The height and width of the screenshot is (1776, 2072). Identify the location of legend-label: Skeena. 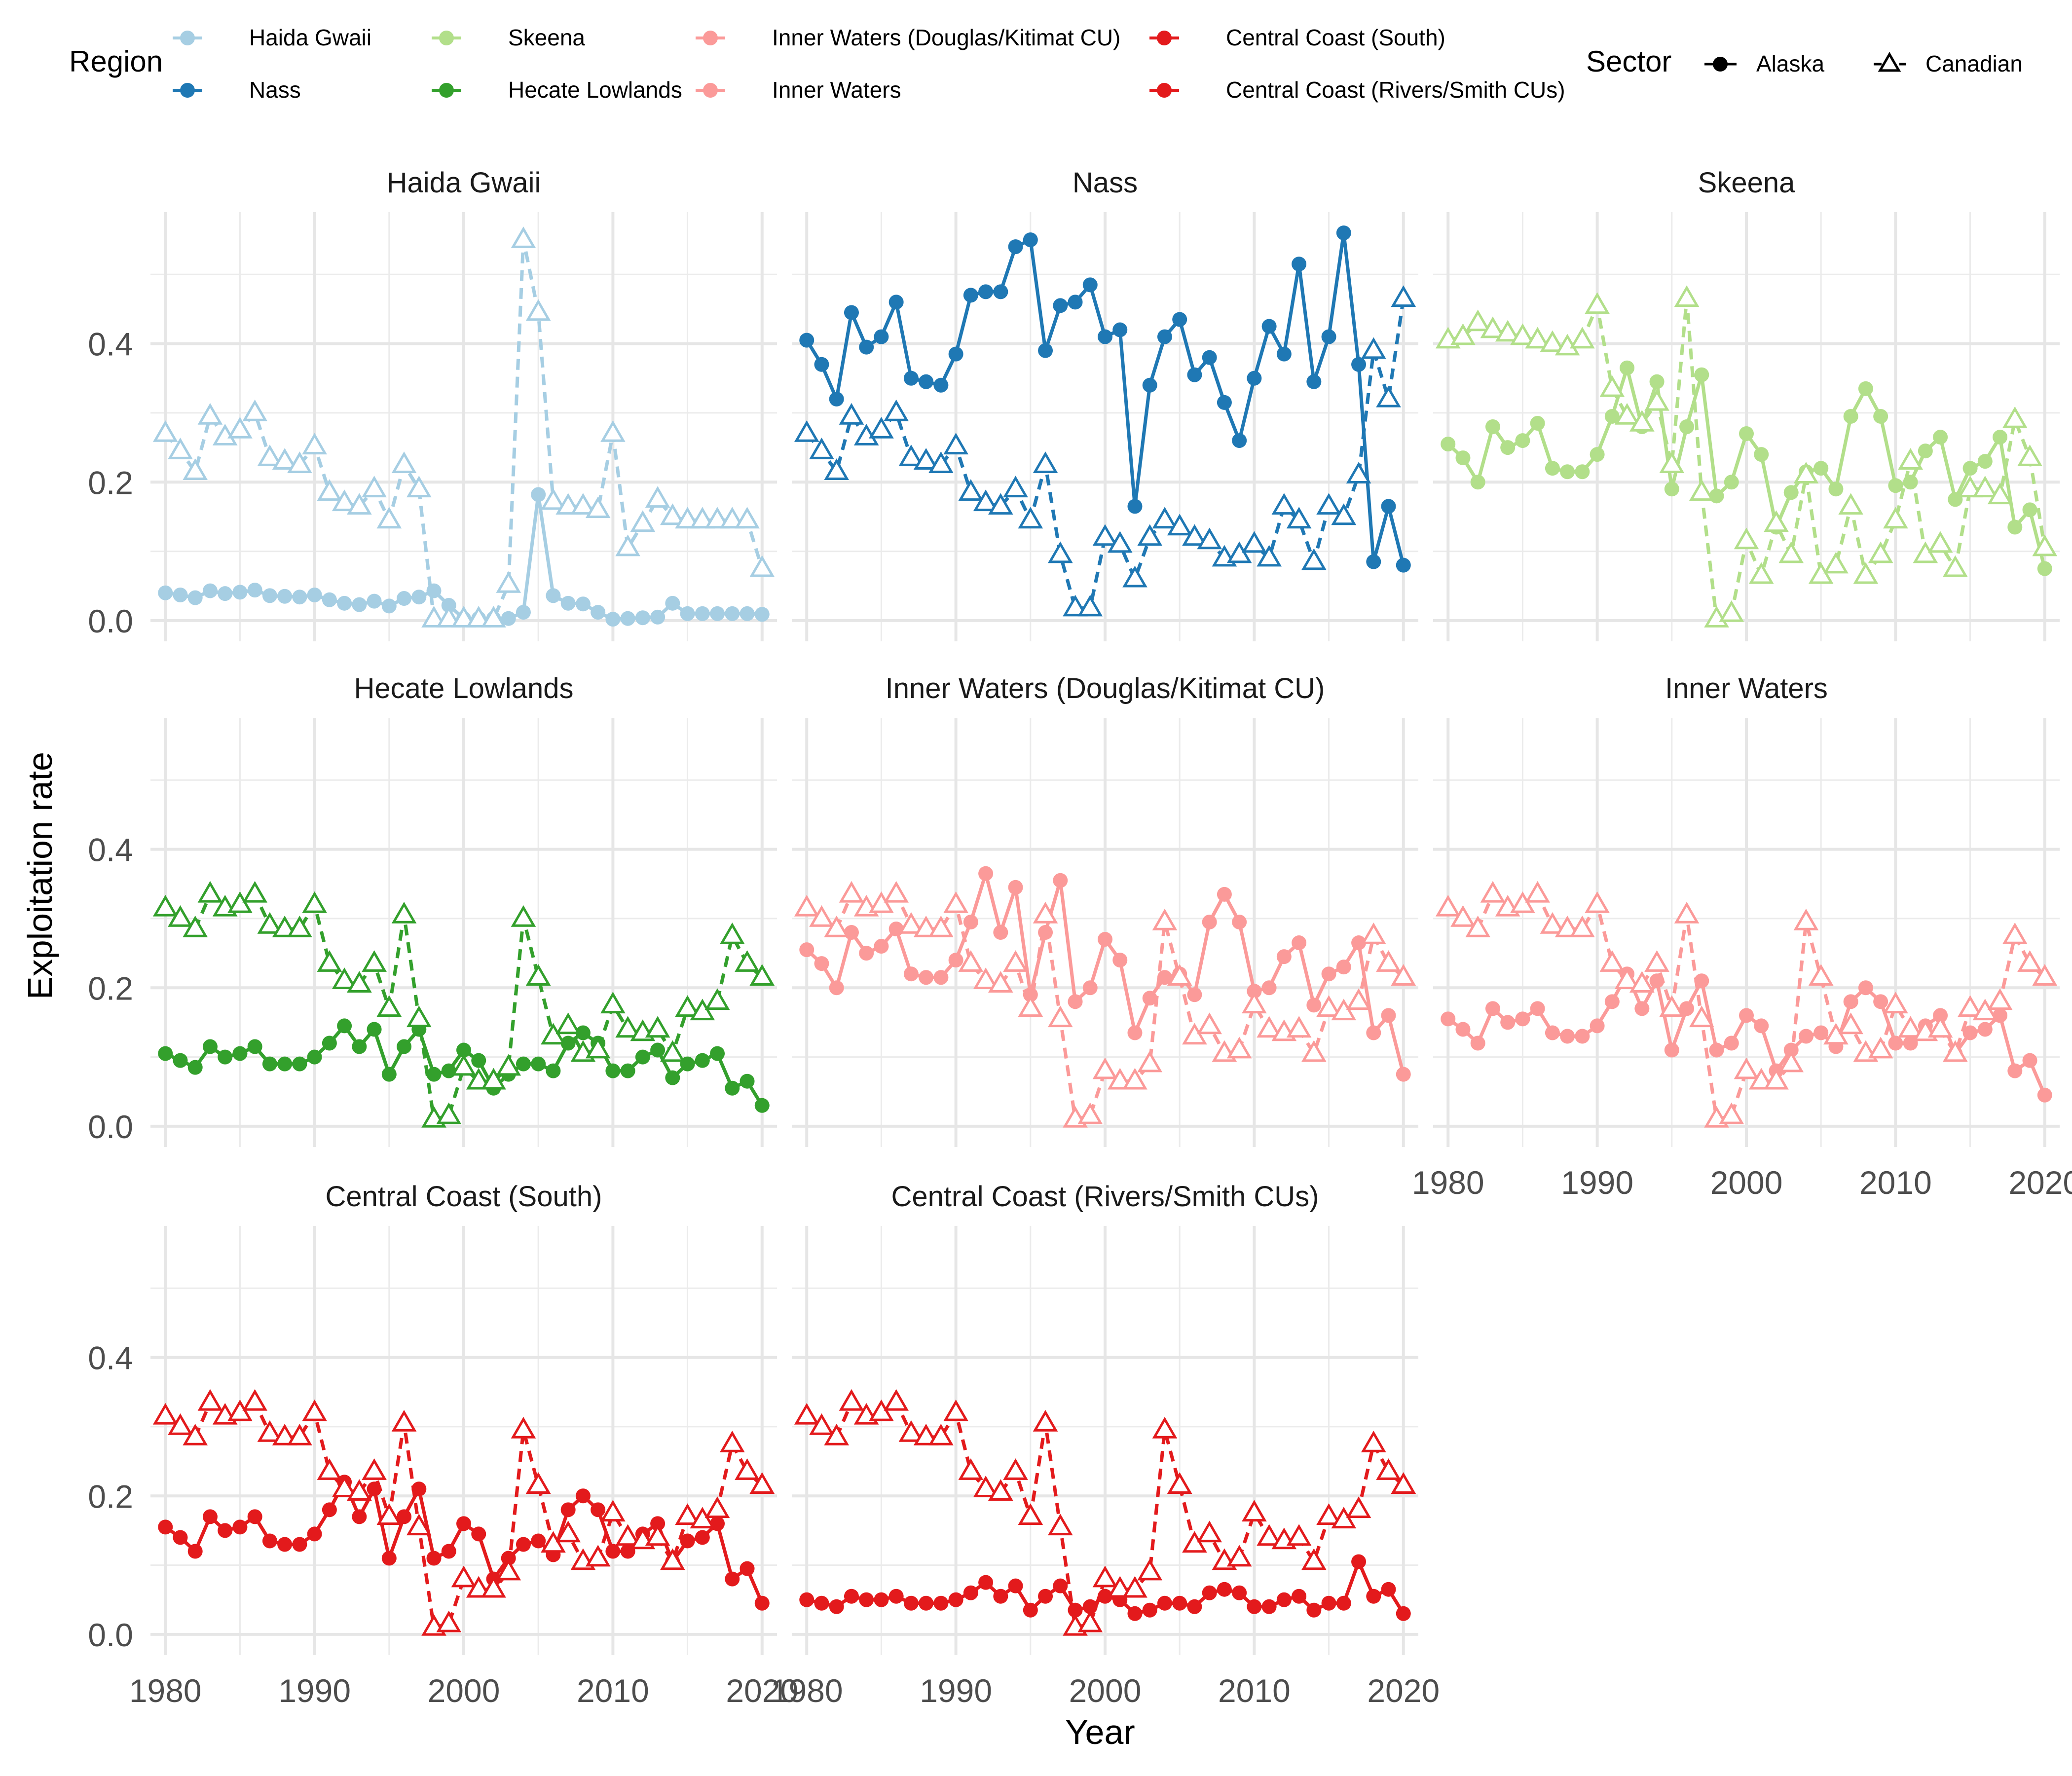
(547, 37).